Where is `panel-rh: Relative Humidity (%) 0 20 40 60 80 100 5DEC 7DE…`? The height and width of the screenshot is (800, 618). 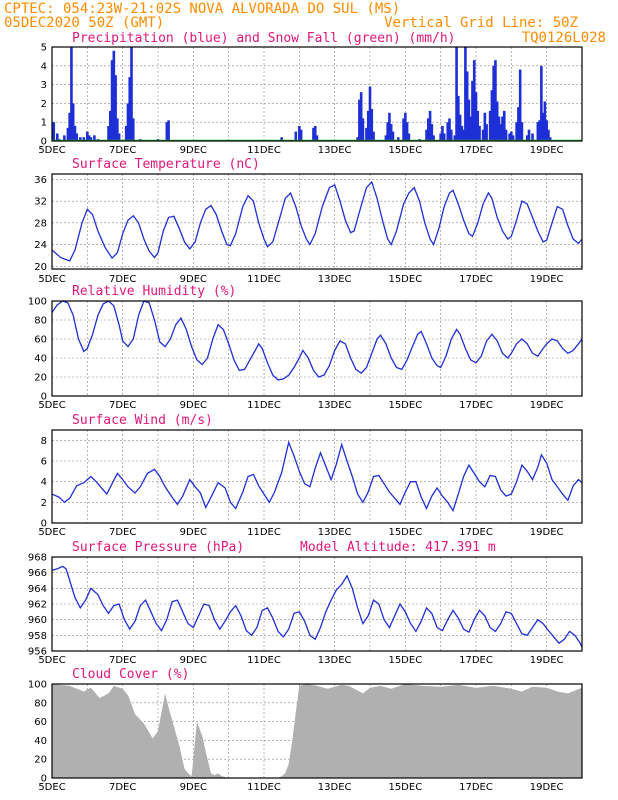
panel-rh: Relative Humidity (%) 0 20 40 60 80 100 5DEC 7DE… is located at coordinates (305, 347).